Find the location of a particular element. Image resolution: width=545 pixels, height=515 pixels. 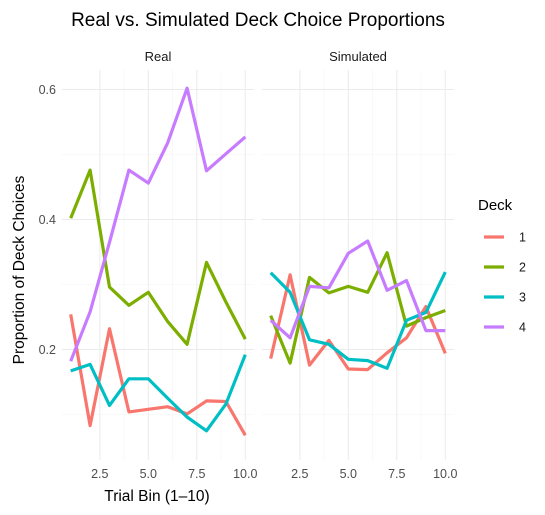

y-axis-title: Proportion of Deck Choices is located at coordinates (19, 269).